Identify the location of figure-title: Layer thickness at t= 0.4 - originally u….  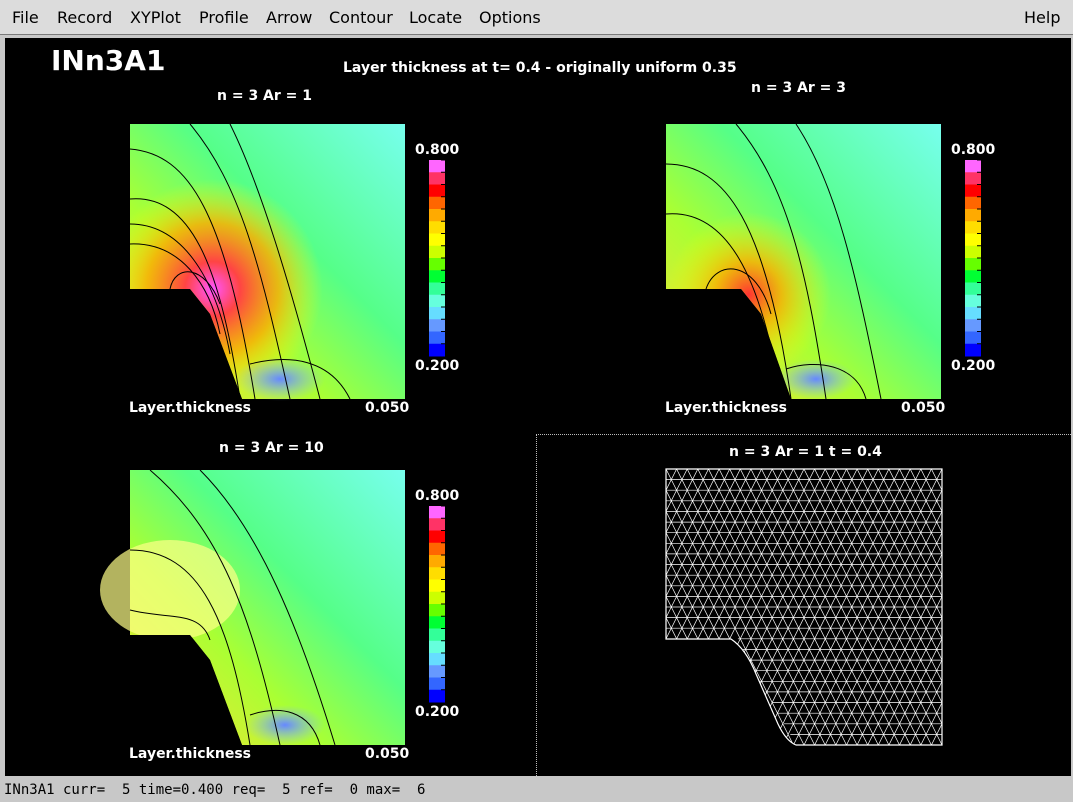
(540, 68).